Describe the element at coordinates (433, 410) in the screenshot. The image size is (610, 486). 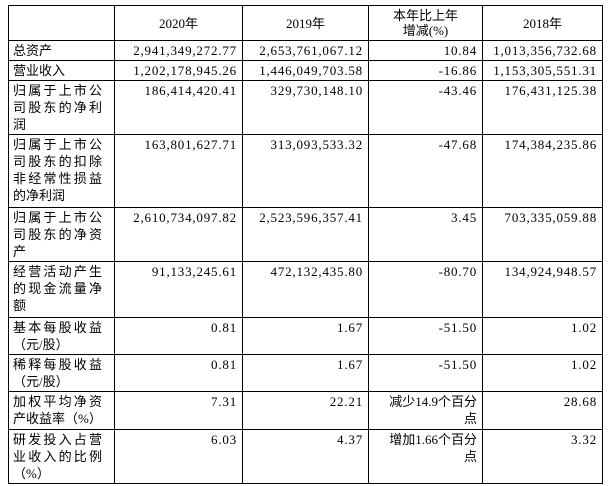
I see `change-text: 减少14.9个百分点` at that location.